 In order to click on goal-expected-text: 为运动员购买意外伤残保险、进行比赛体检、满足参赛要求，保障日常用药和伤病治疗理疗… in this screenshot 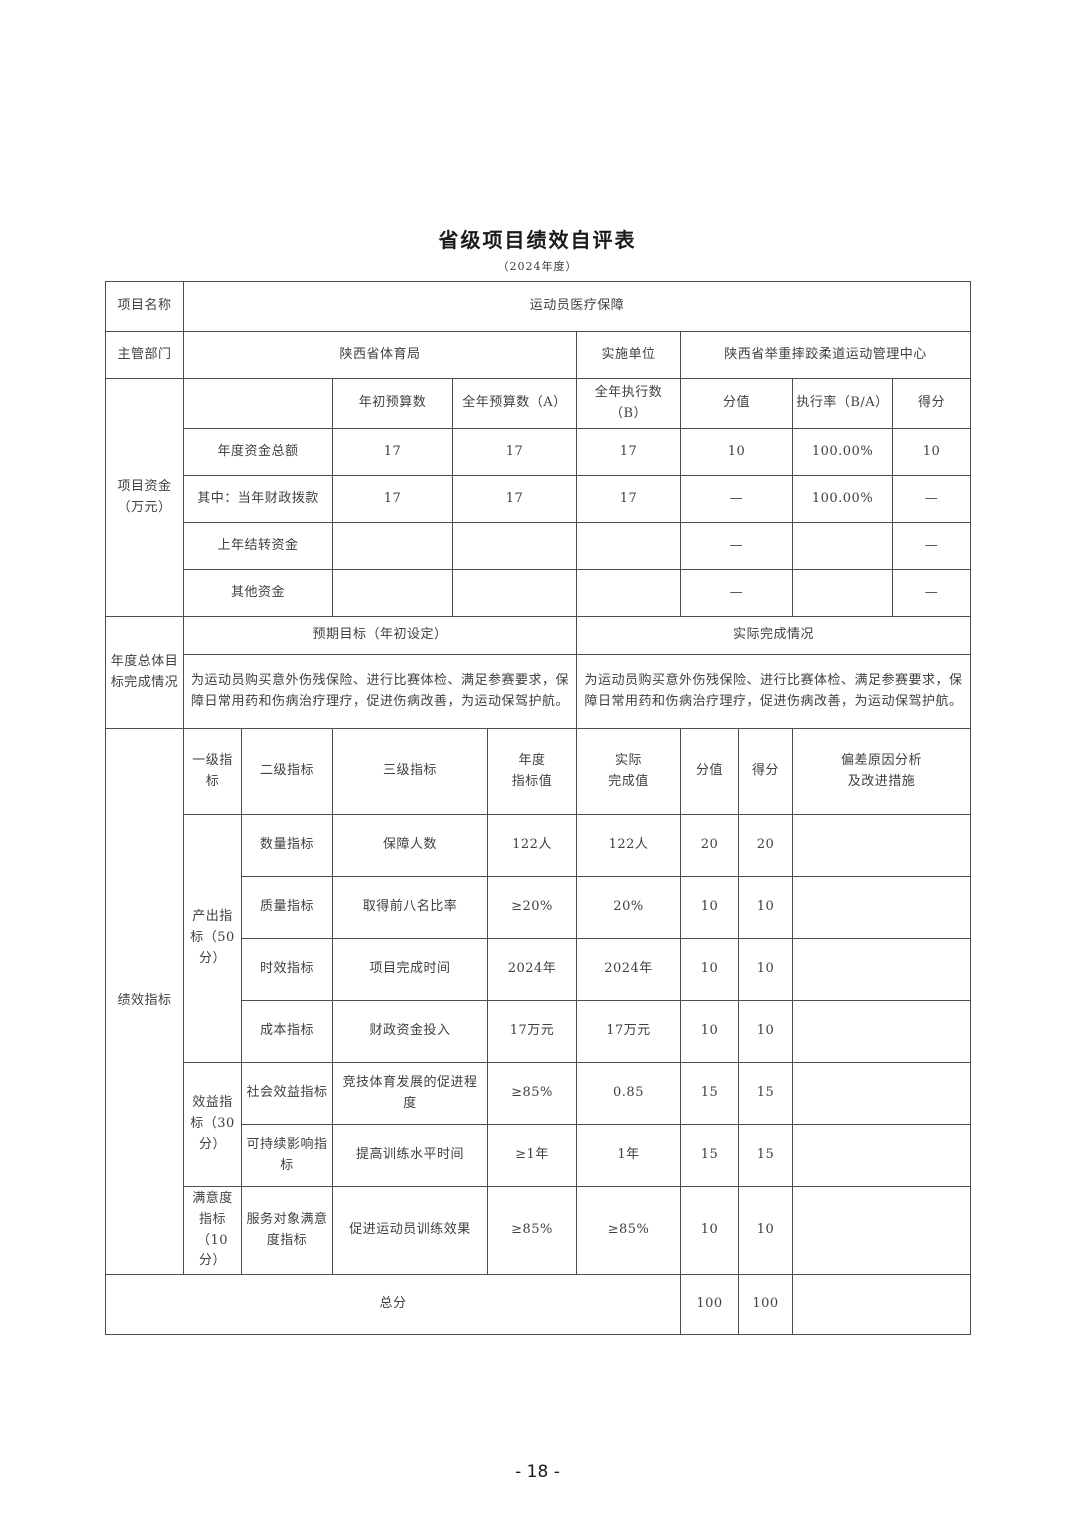, I will do `click(380, 691)`.